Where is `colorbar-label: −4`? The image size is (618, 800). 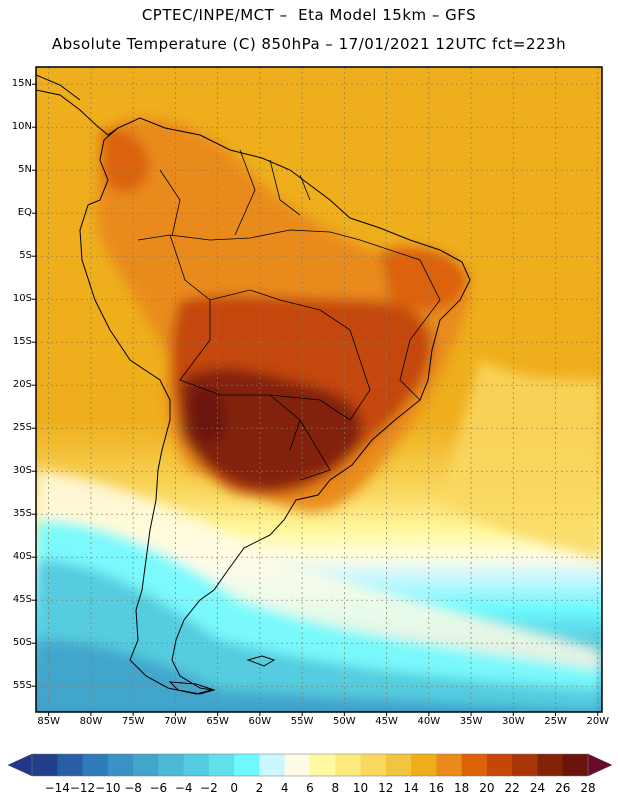 colorbar-label: −4 is located at coordinates (183, 788).